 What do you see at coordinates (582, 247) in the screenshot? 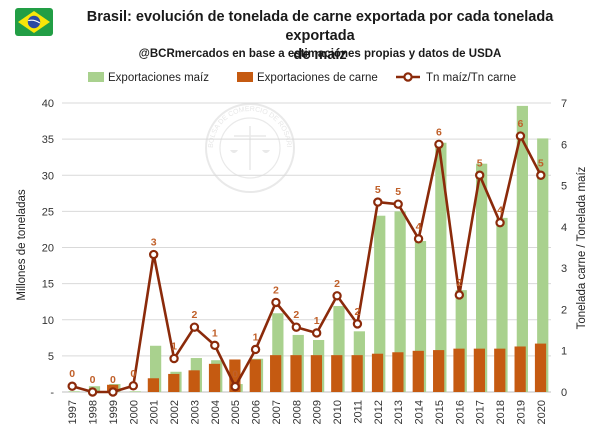
I see `y-axis-title-right: Tonelada carne / Tonelada maíz` at bounding box center [582, 247].